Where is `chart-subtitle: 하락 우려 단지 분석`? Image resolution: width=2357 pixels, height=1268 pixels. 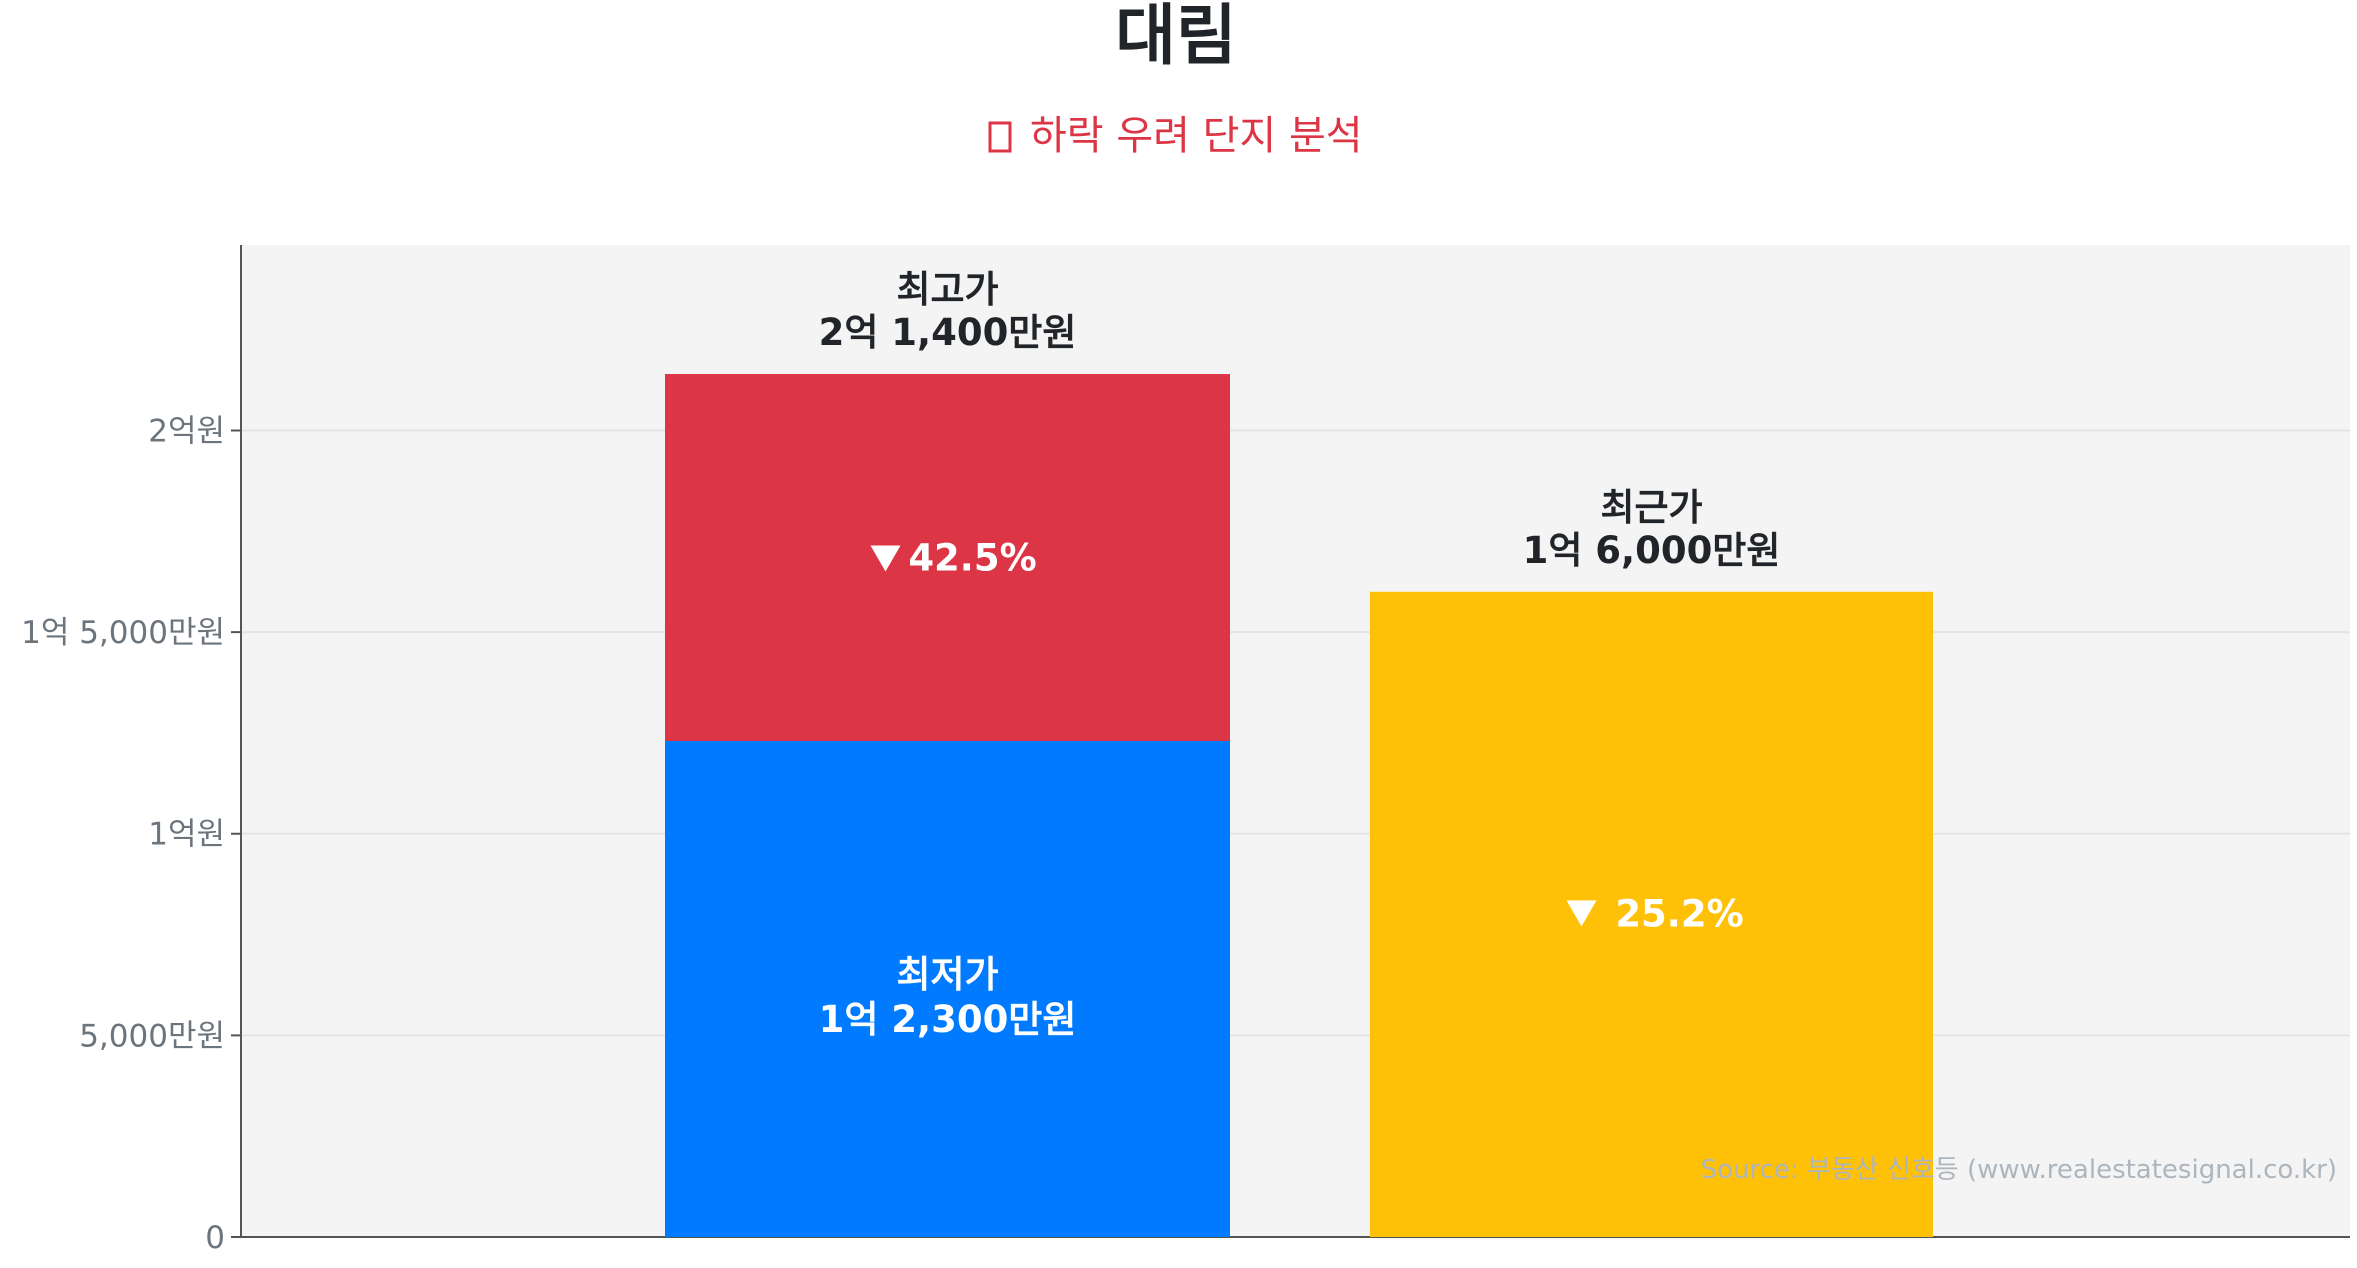
chart-subtitle: 하락 우려 단지 분석 is located at coordinates (1175, 136).